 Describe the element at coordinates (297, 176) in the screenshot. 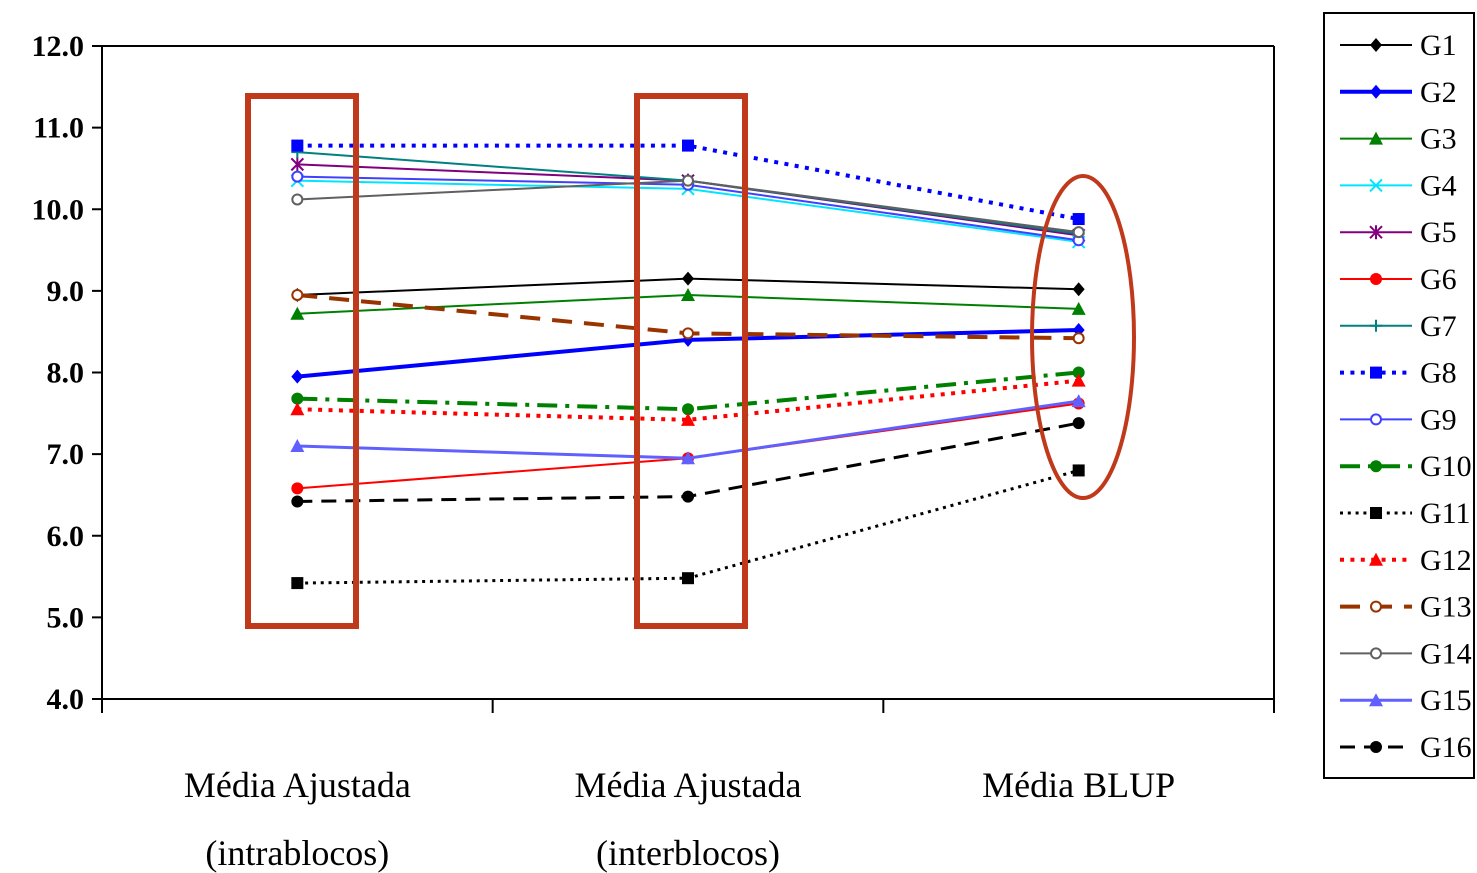

I see `data-point-g9` at that location.